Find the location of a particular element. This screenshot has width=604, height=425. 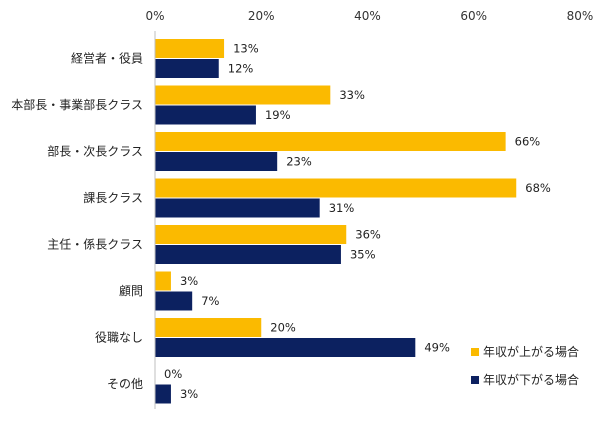

data-label: 31% is located at coordinates (342, 208).